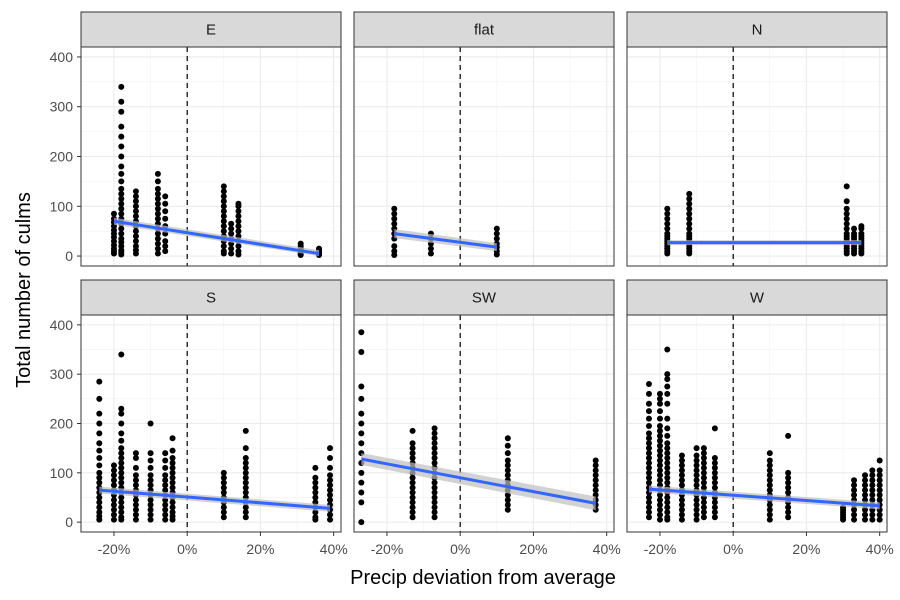 The width and height of the screenshot is (900, 600). Describe the element at coordinates (484, 30) in the screenshot. I see `facet-label: flat` at that location.